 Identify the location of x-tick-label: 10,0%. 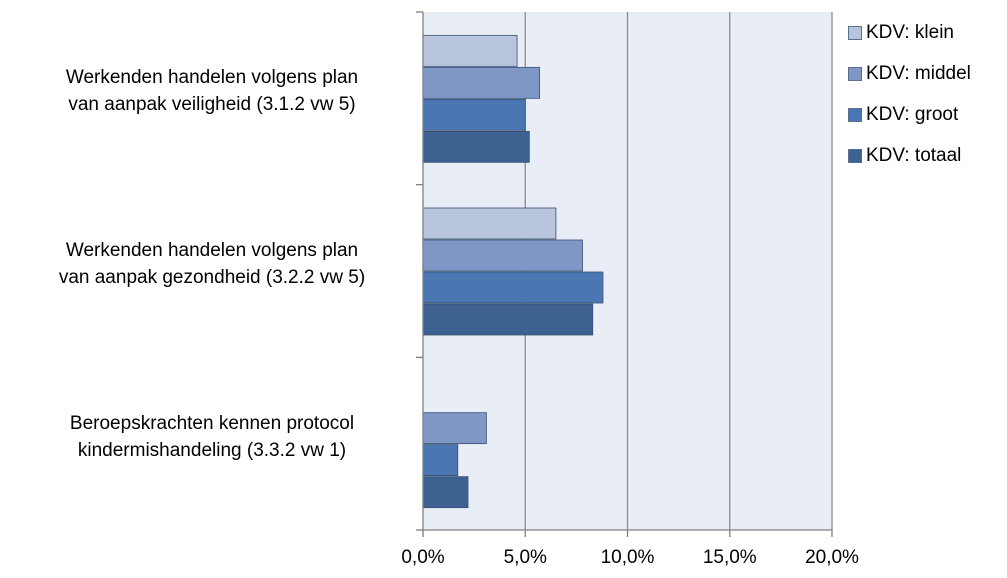
(628, 557).